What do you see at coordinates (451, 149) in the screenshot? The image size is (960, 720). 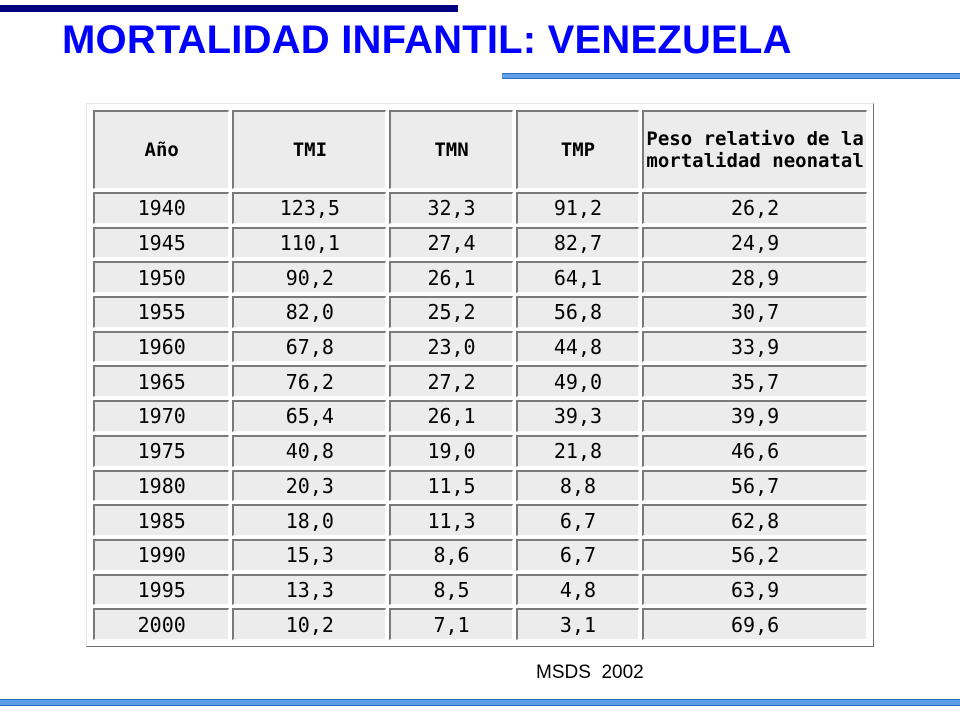 I see `header-tmn: TMN` at bounding box center [451, 149].